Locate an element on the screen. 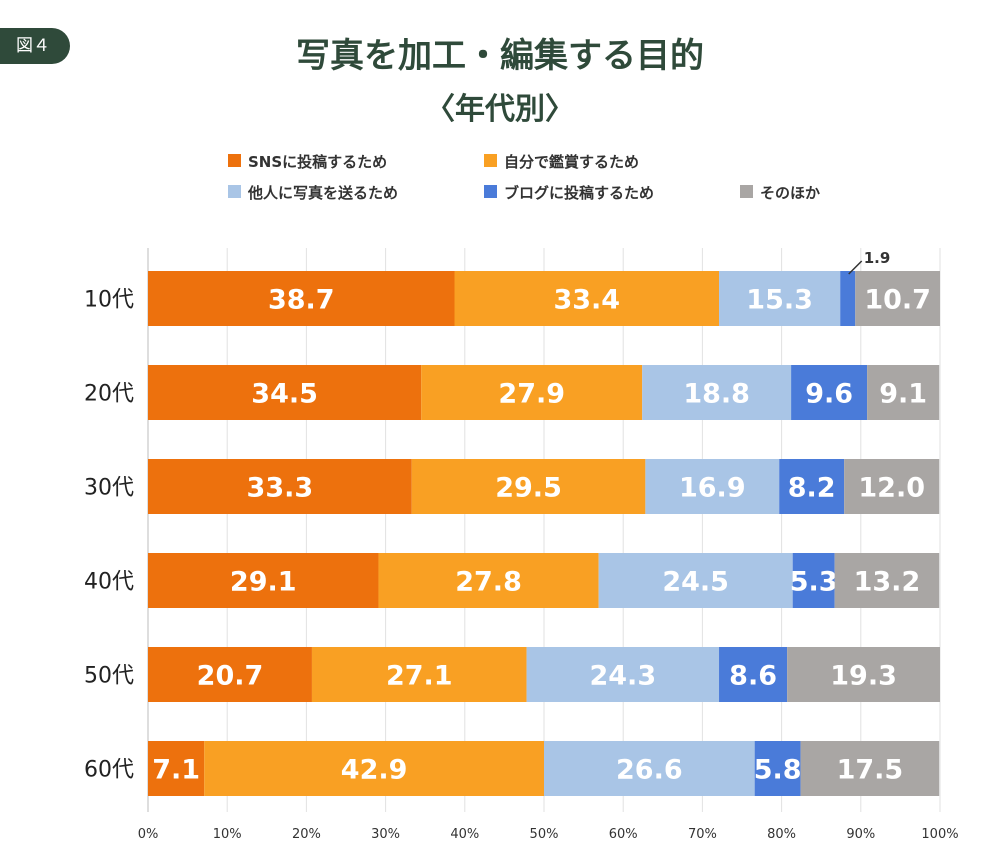 The width and height of the screenshot is (1000, 868). bar-value-label: 29.1 is located at coordinates (263, 582).